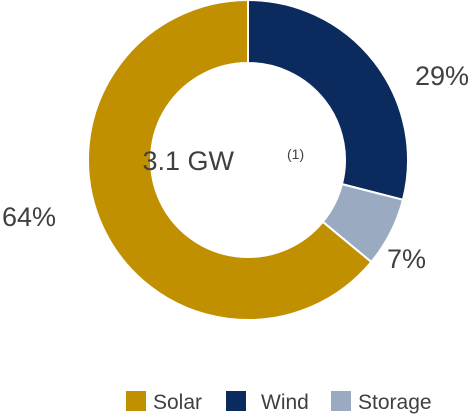 Image resolution: width=469 pixels, height=414 pixels. I want to click on center-footnote-marker: (1), so click(295, 154).